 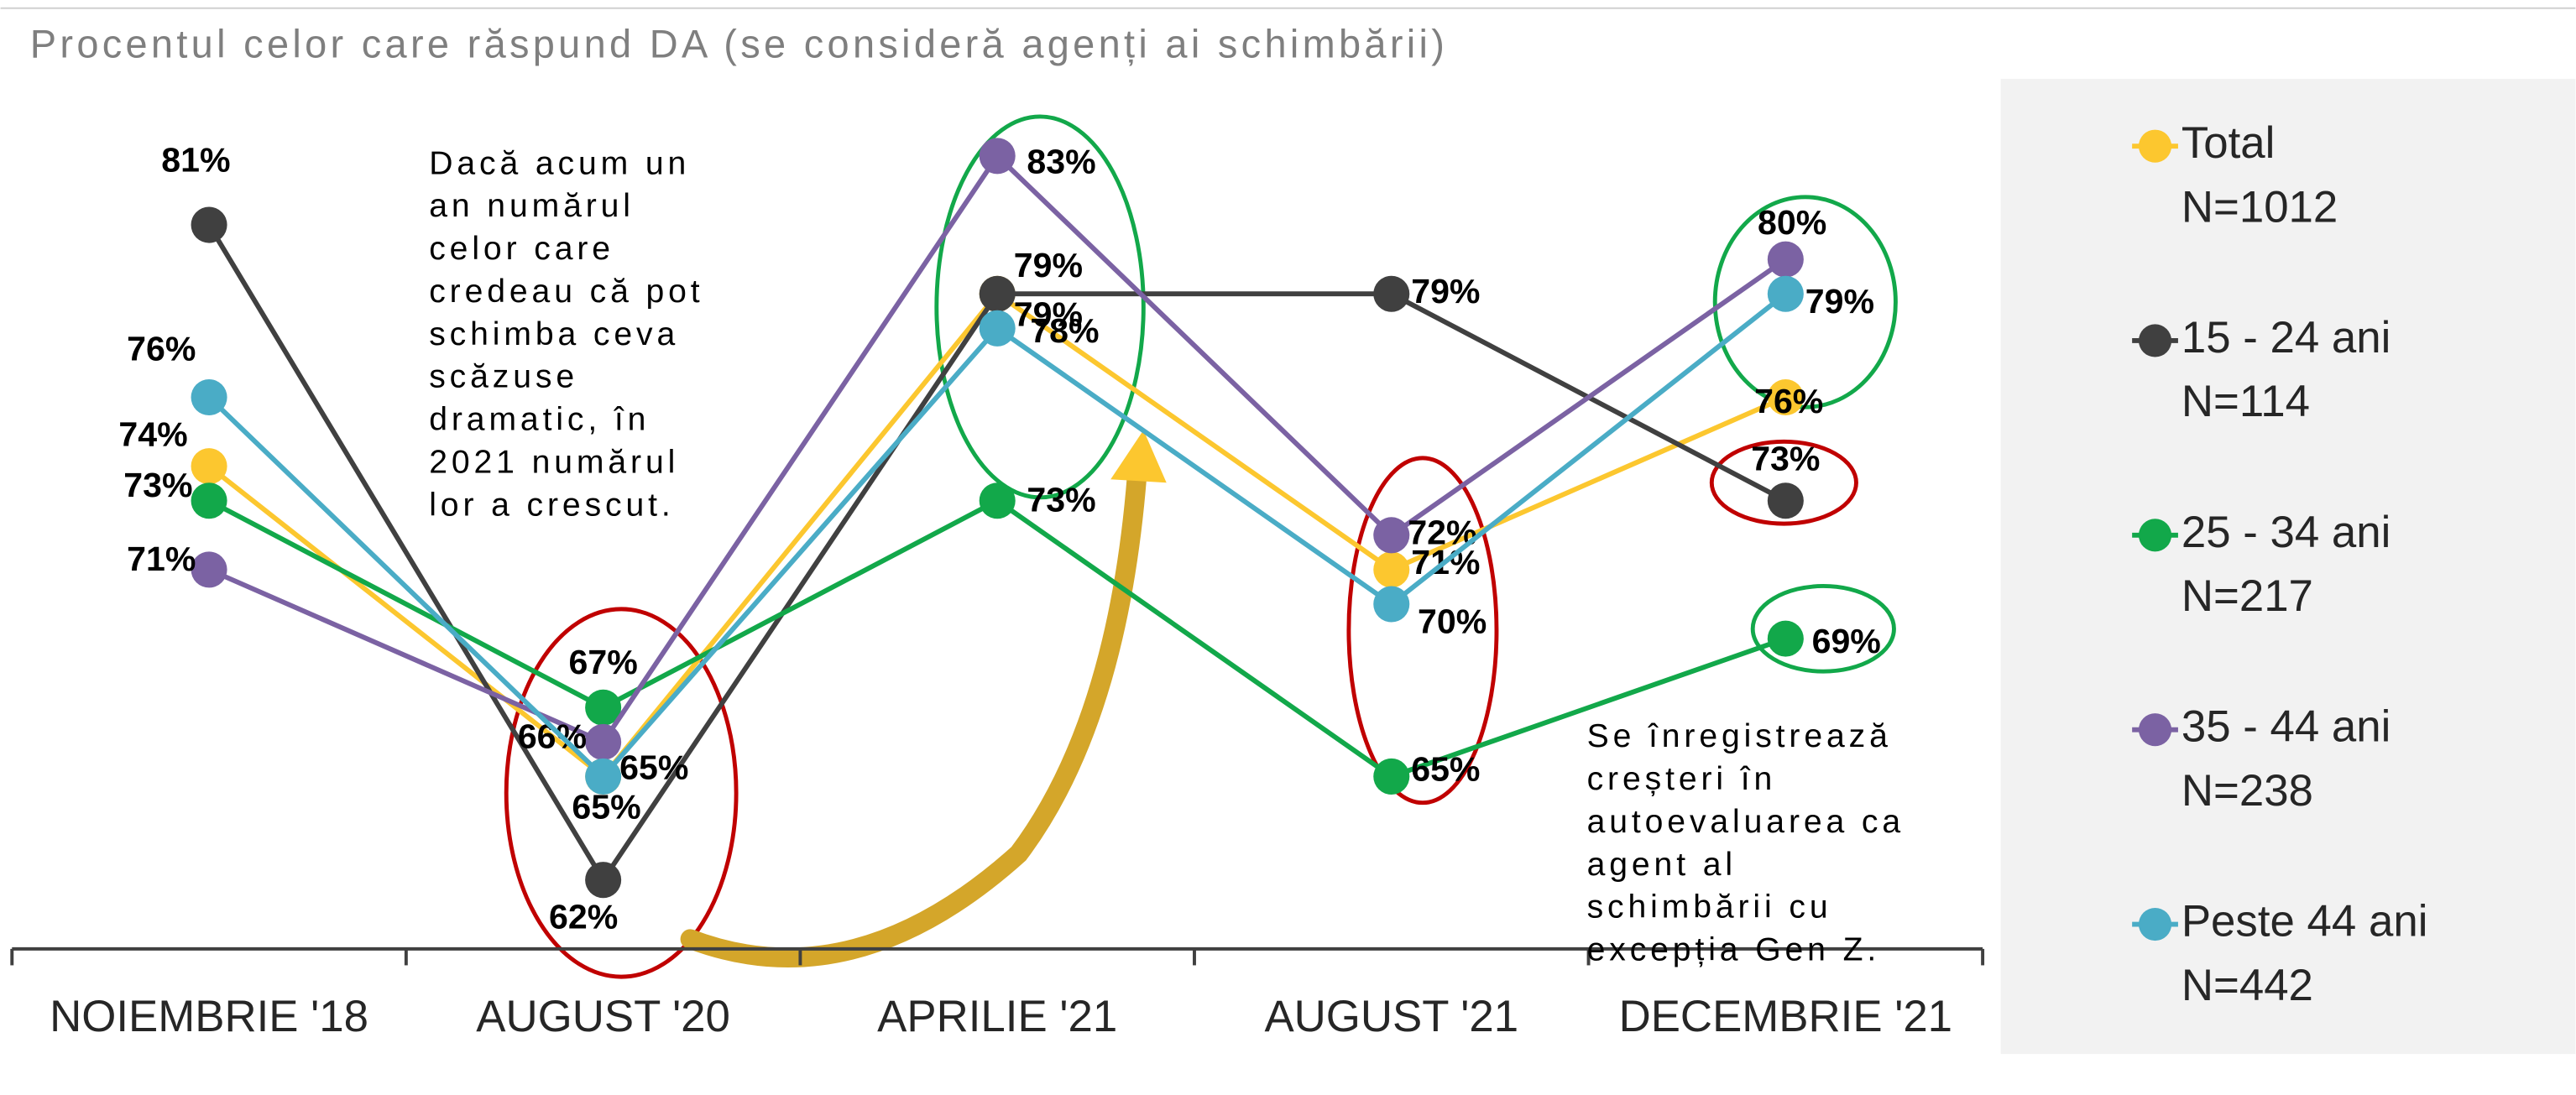 I want to click on annotation-line: an numărul, so click(x=532, y=206).